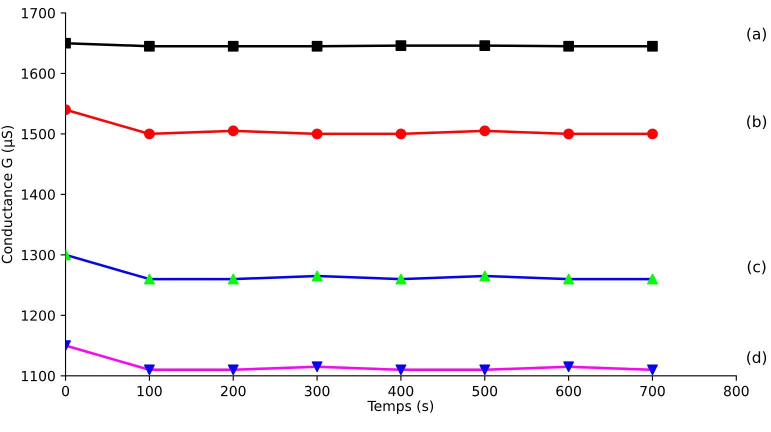  I want to click on y-tick-label: 1100, so click(38, 376).